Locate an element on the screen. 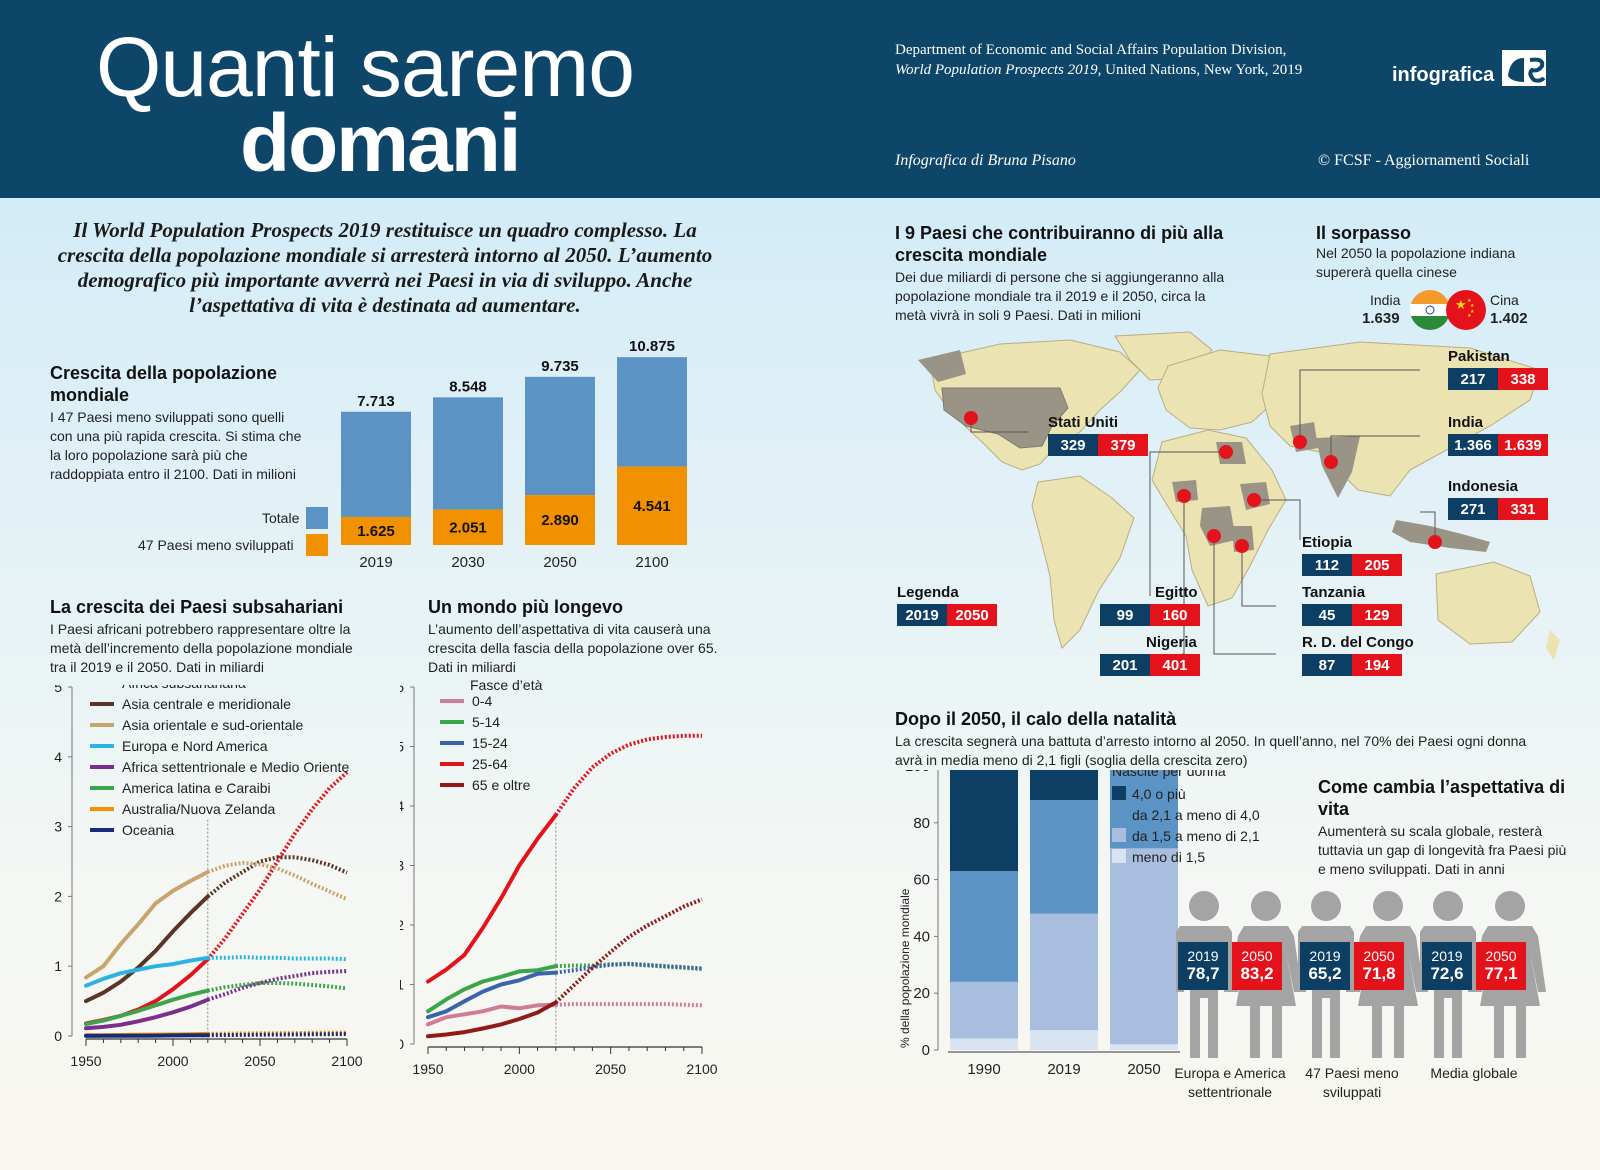 This screenshot has height=1170, width=1600. life-box-2050-0-year: 2050 is located at coordinates (1257, 956).